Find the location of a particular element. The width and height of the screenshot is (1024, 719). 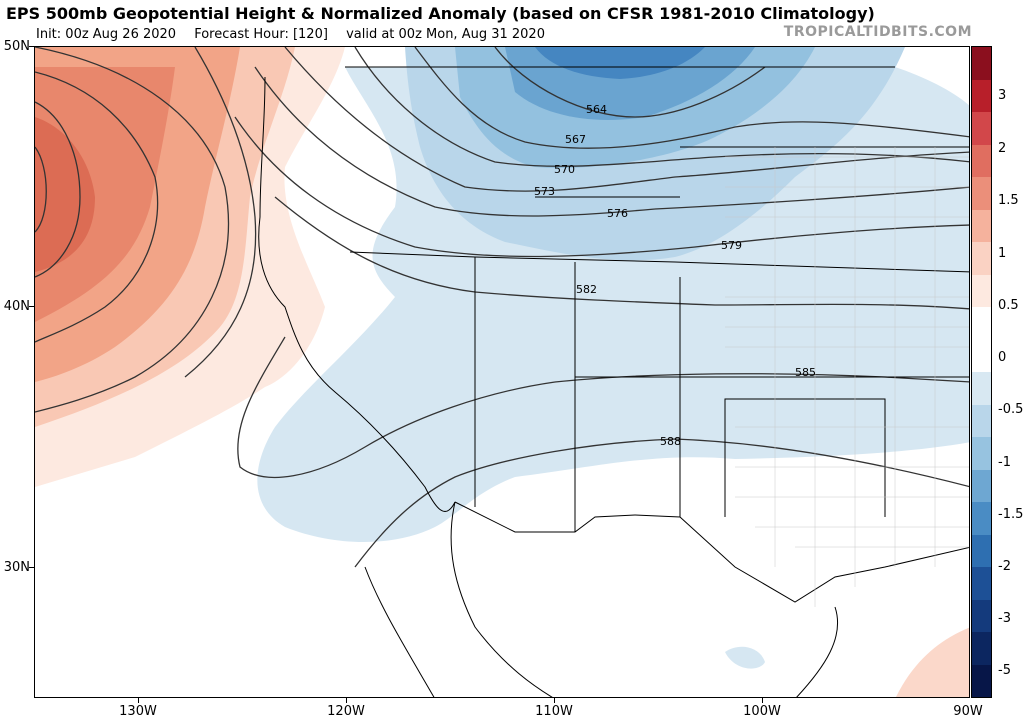

contour-label: 582 is located at coordinates (586, 289).